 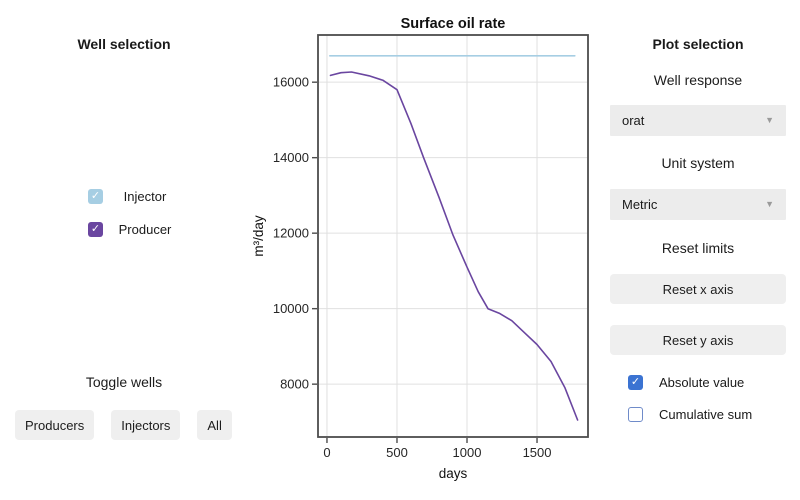 I want to click on unit-system-label: Unit system, so click(x=698, y=163).